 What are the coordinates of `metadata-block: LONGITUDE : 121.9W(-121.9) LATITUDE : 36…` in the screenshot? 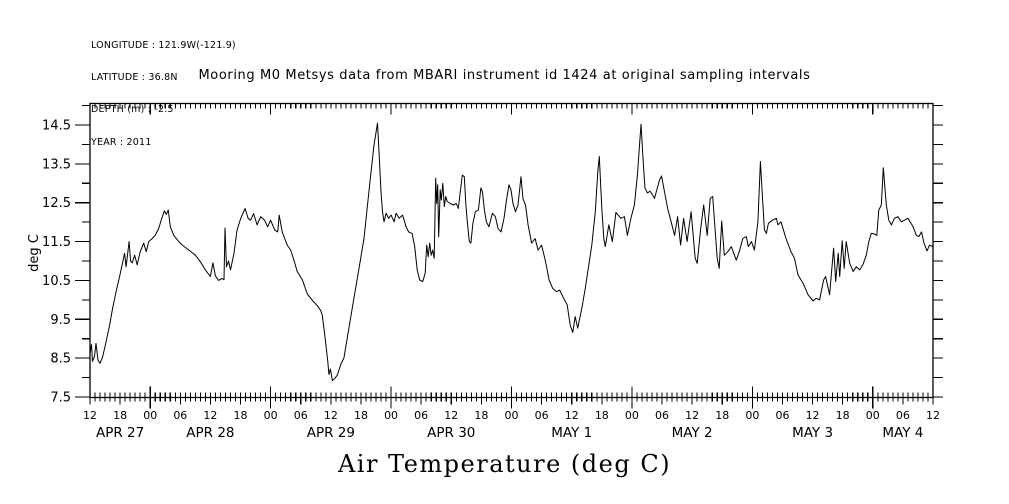 It's located at (163, 94).